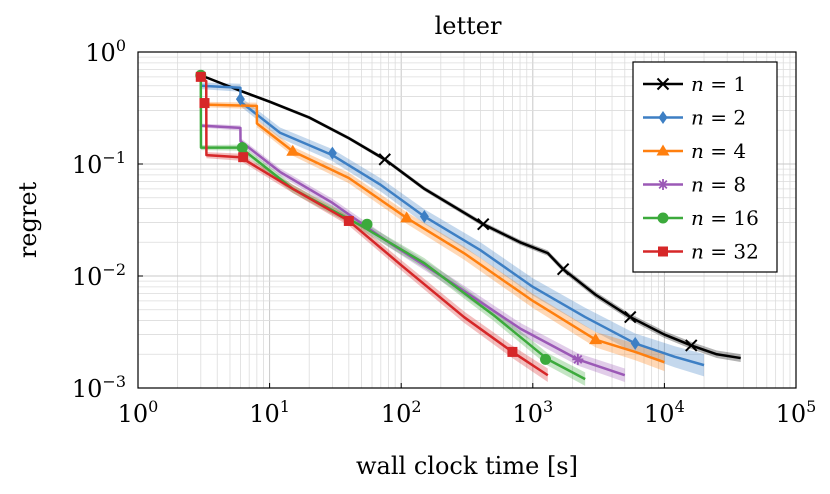  I want to click on x-tick-label: 101, so click(269, 412).